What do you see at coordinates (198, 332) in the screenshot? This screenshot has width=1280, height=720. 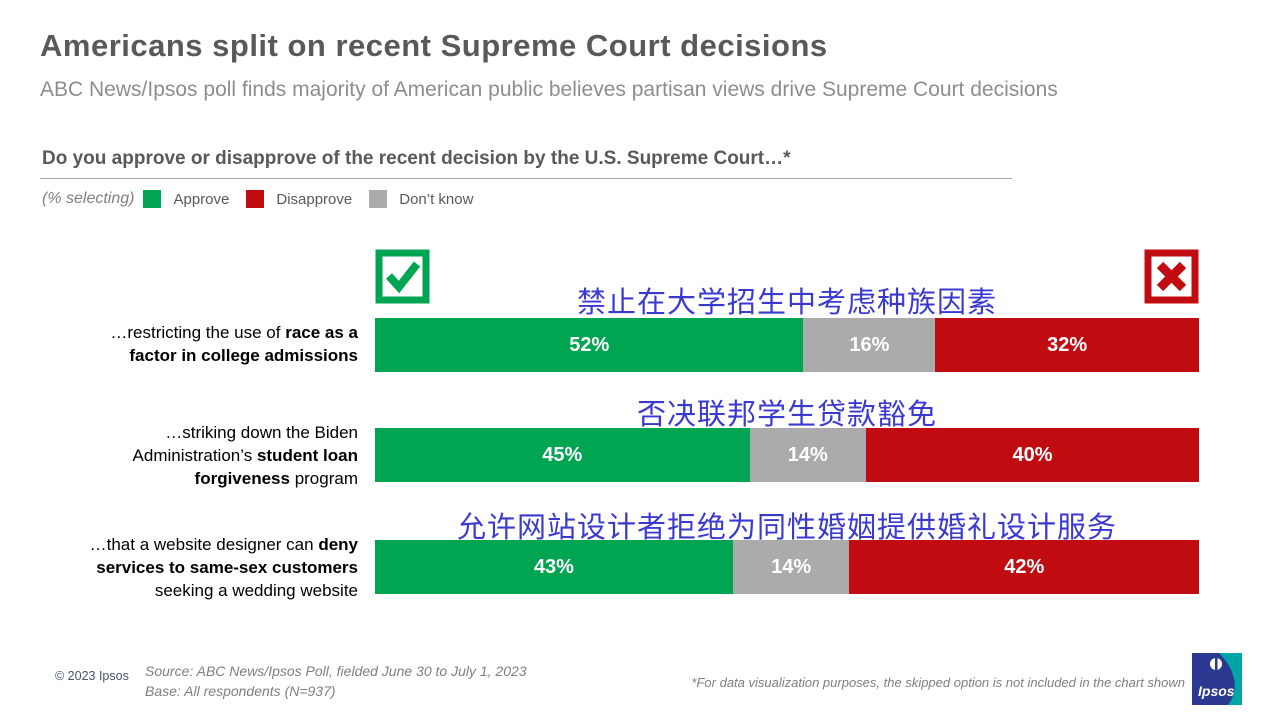 I see `label-normal-part: …restricting the use of` at bounding box center [198, 332].